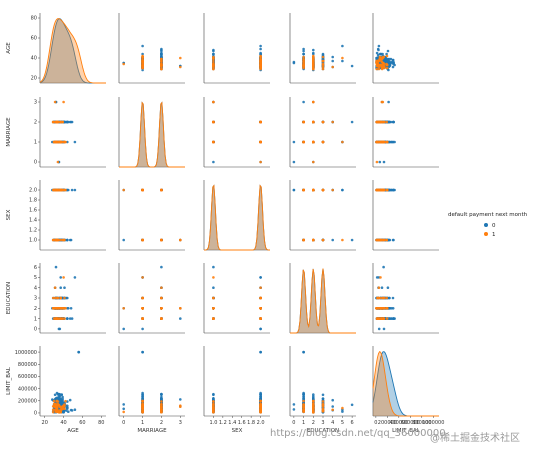  What do you see at coordinates (405, 298) in the screenshot?
I see `cell-education-vs-limit_bal` at bounding box center [405, 298].